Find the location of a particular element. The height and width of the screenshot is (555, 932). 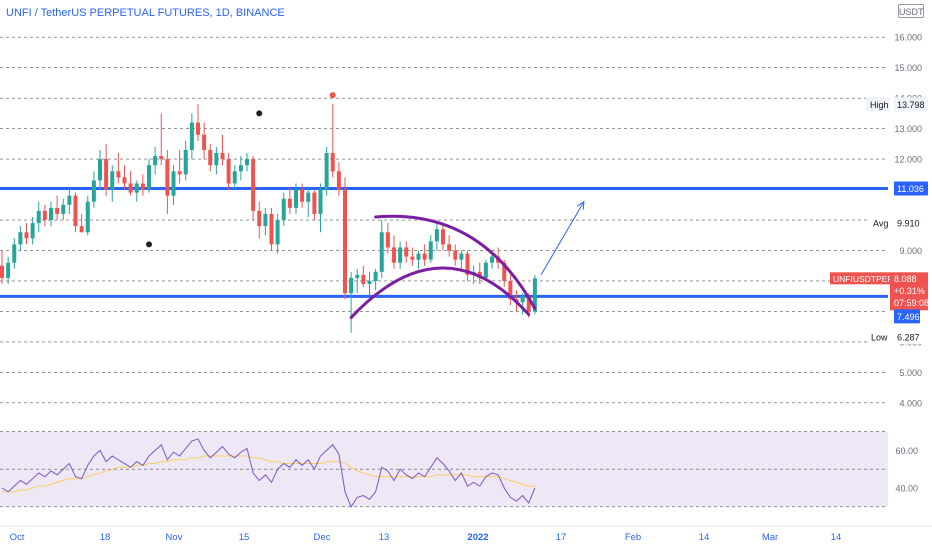

level-bottom-value: 7.496 is located at coordinates (908, 317).